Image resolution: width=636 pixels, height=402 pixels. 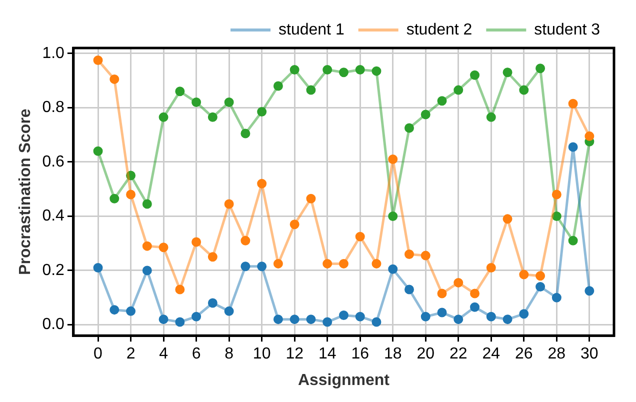 What do you see at coordinates (53, 216) in the screenshot?
I see `y-tick-label: 0.4` at bounding box center [53, 216].